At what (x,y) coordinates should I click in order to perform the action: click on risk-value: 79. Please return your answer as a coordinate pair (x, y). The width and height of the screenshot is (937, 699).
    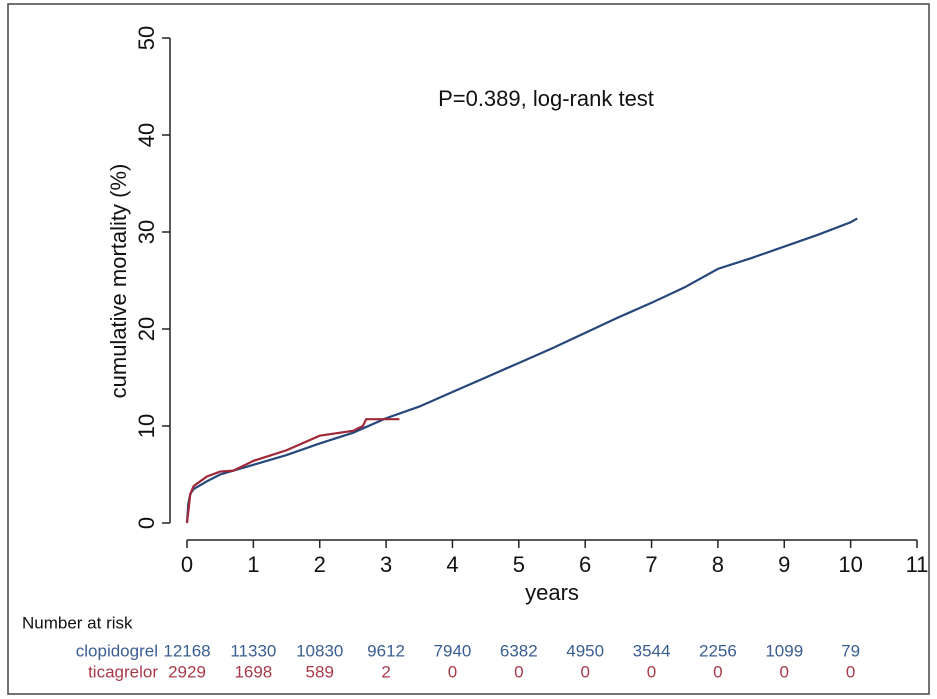
    Looking at the image, I should click on (850, 650).